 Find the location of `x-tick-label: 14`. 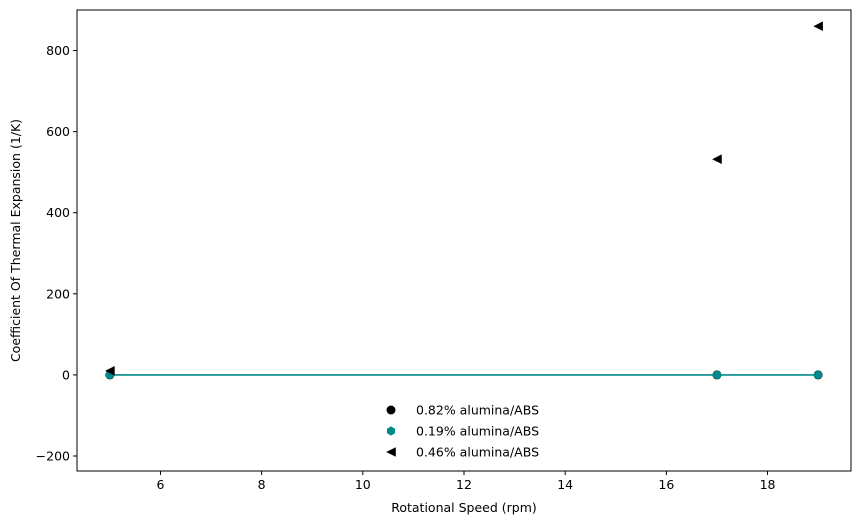

x-tick-label: 14 is located at coordinates (565, 484).